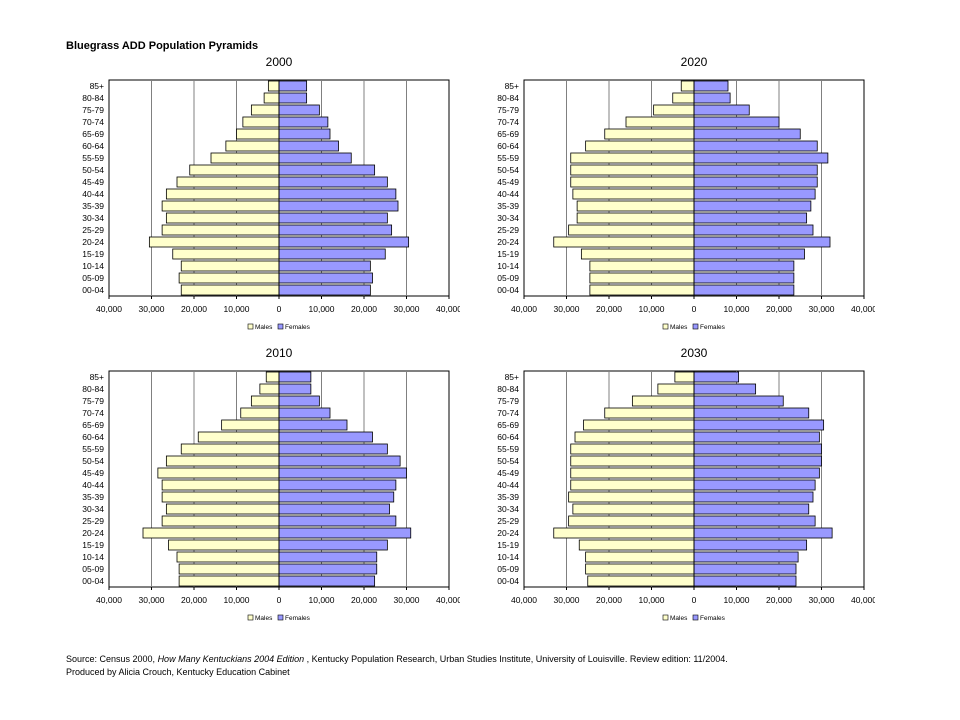 The image size is (960, 720). What do you see at coordinates (695, 326) in the screenshot?
I see `legend-swatch-females` at bounding box center [695, 326].